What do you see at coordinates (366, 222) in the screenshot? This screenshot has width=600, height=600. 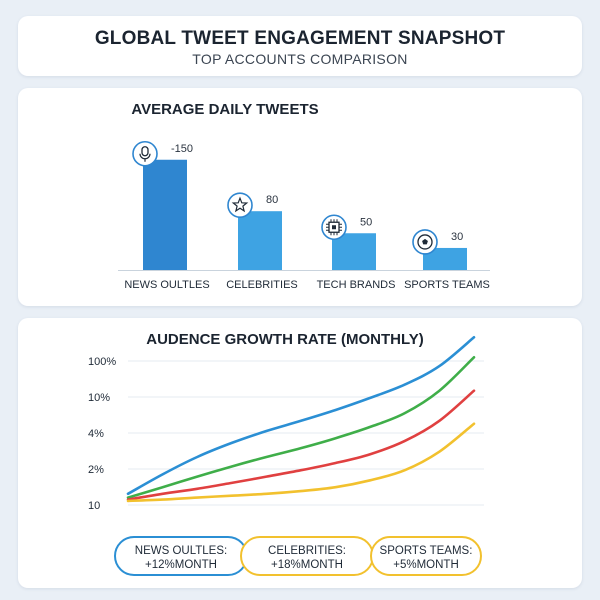 I see `bar-value-label: 50` at bounding box center [366, 222].